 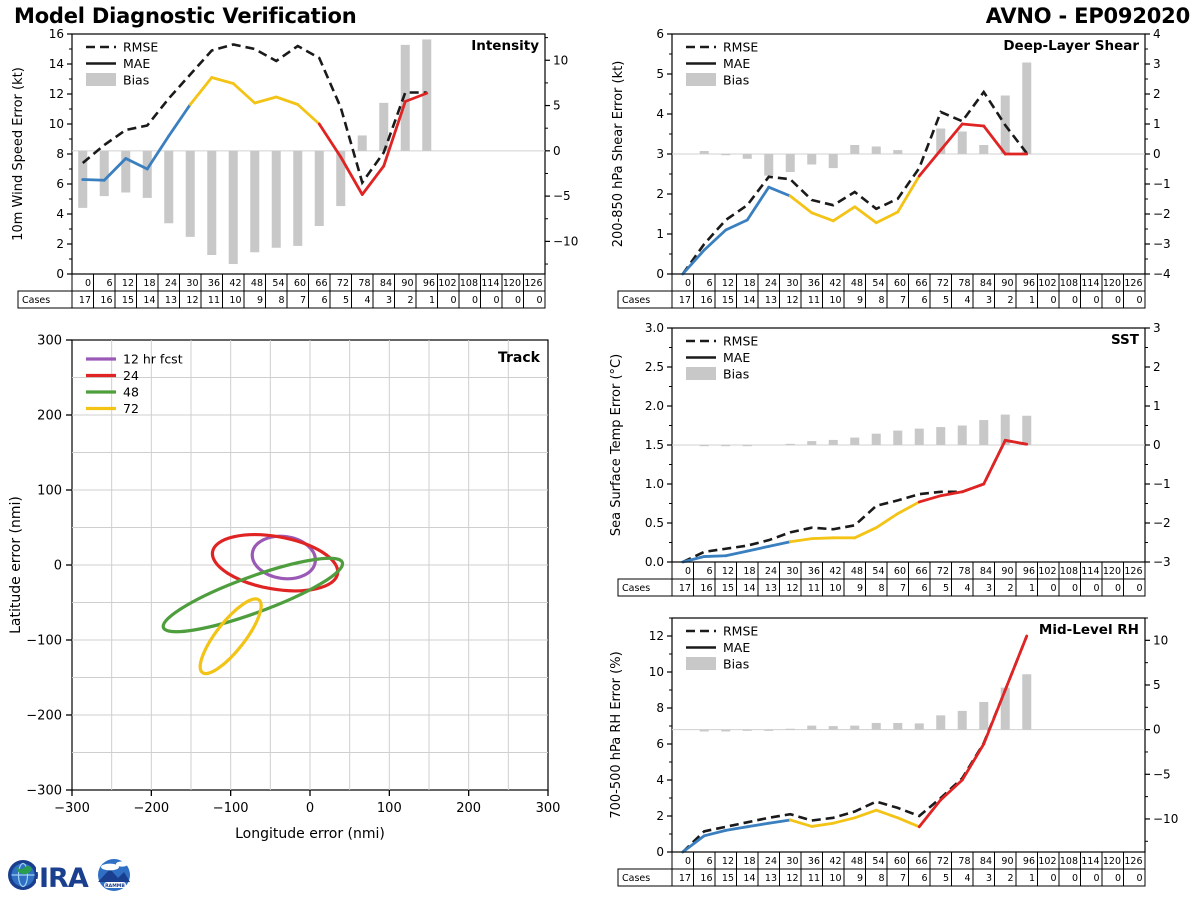 What do you see at coordinates (749, 878) in the screenshot?
I see `cases-cell: 14` at bounding box center [749, 878].